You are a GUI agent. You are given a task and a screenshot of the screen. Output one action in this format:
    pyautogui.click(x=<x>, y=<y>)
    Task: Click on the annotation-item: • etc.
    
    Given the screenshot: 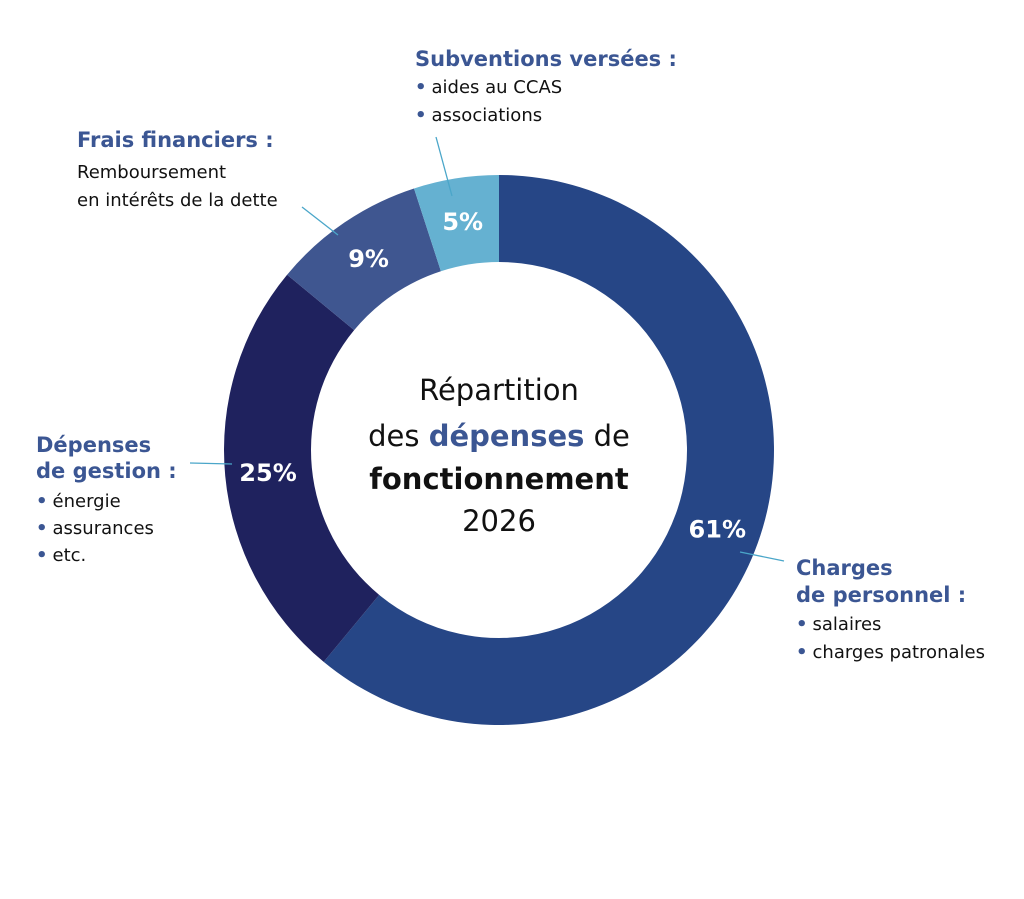 What is the action you would take?
    pyautogui.click(x=61, y=555)
    